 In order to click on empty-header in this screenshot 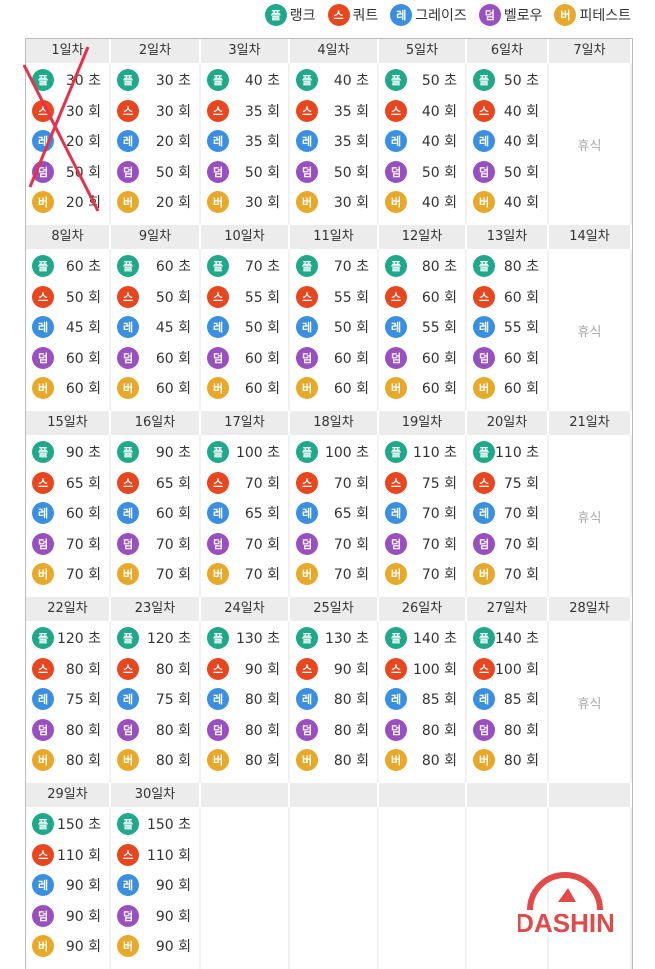, I will do `click(508, 795)`.